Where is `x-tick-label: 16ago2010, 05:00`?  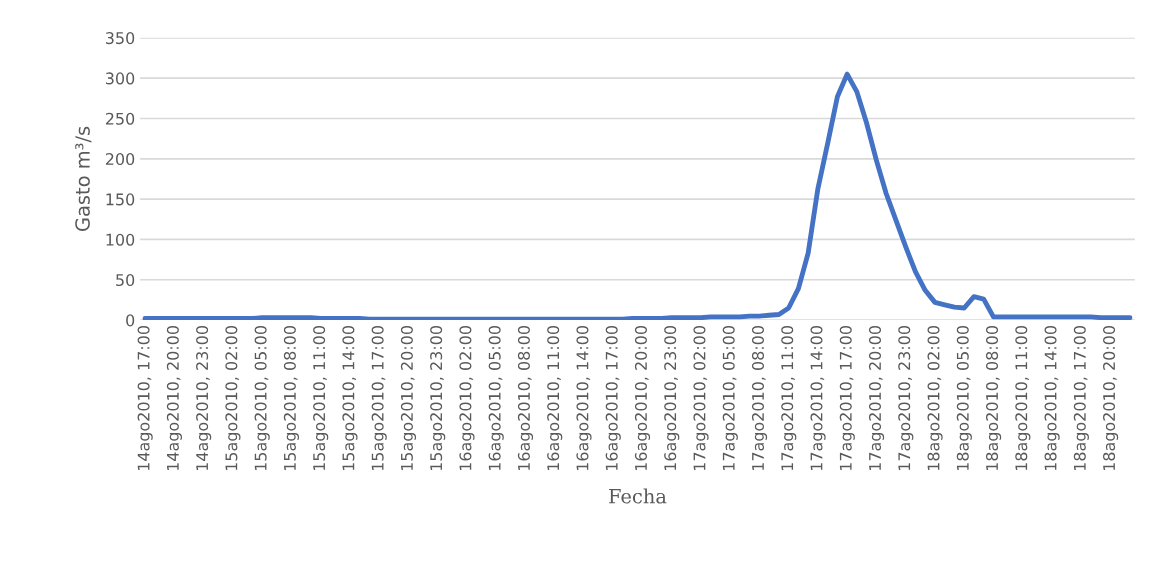
x-tick-label: 16ago2010, 05:00 is located at coordinates (496, 398).